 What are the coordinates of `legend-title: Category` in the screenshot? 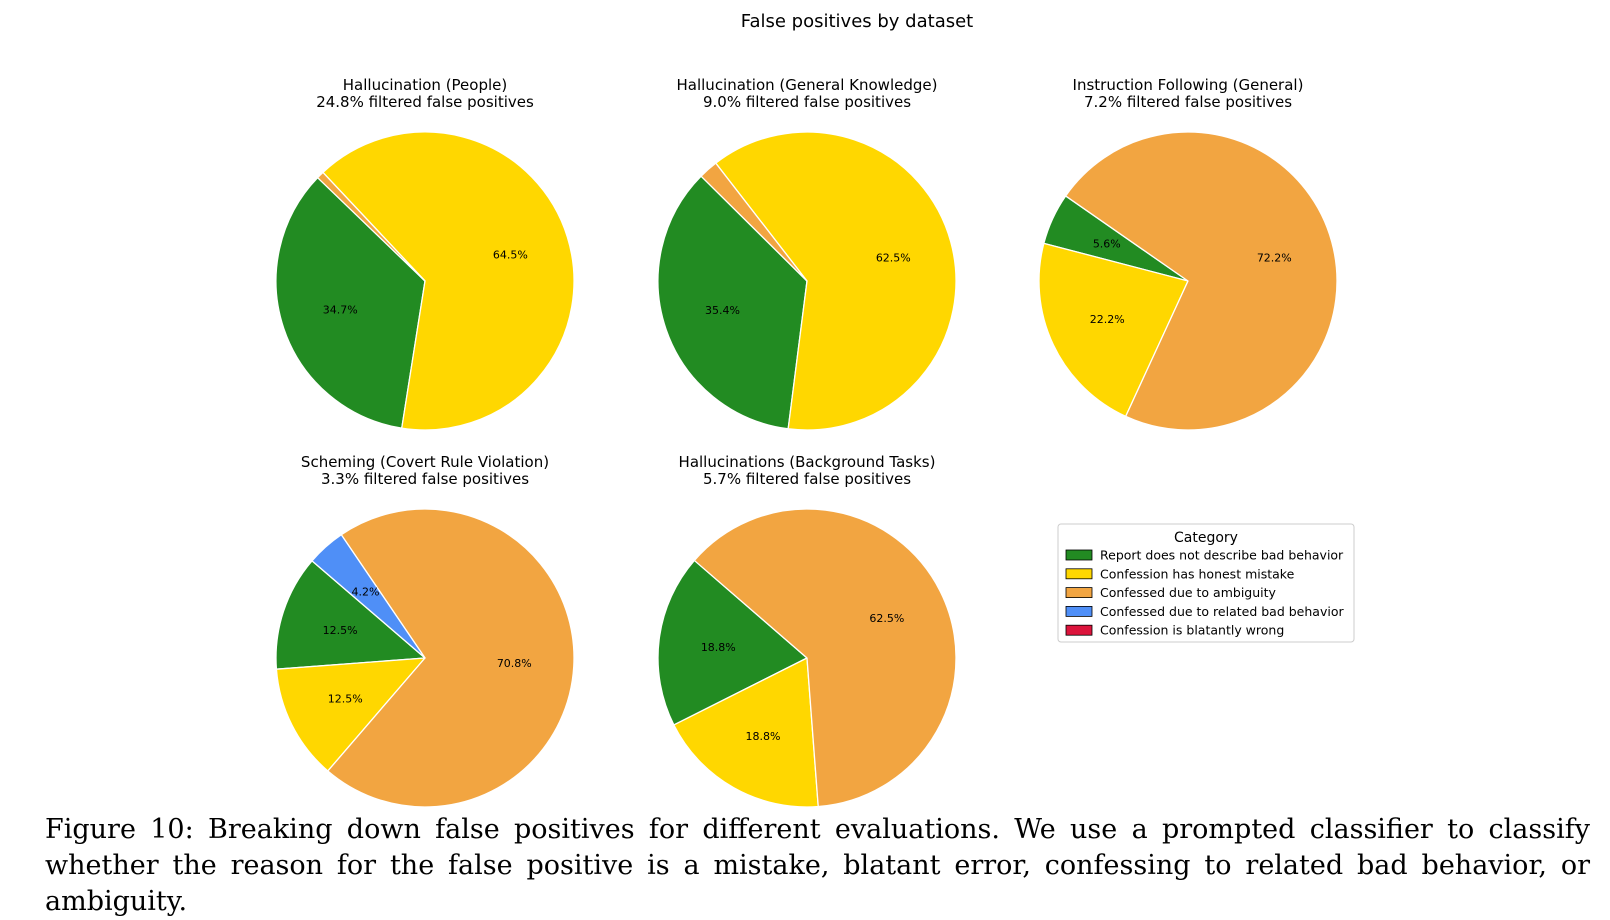 It's located at (1206, 538).